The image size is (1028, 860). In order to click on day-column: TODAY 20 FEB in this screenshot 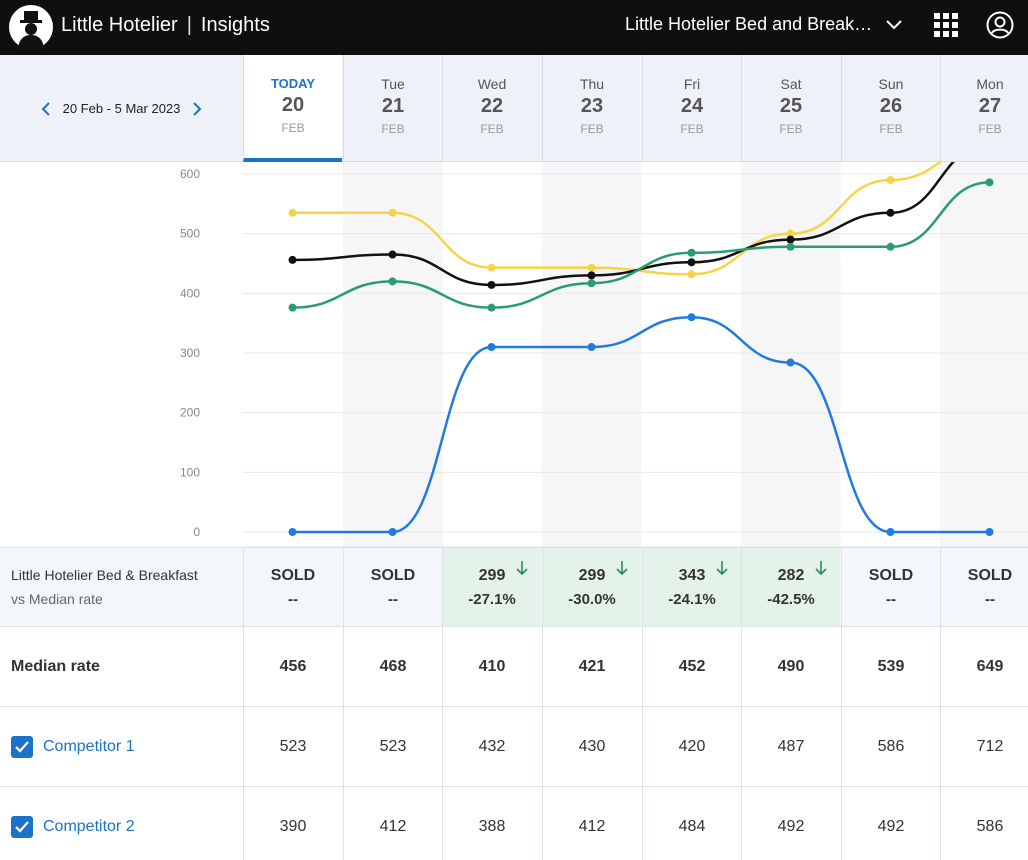, I will do `click(292, 108)`.